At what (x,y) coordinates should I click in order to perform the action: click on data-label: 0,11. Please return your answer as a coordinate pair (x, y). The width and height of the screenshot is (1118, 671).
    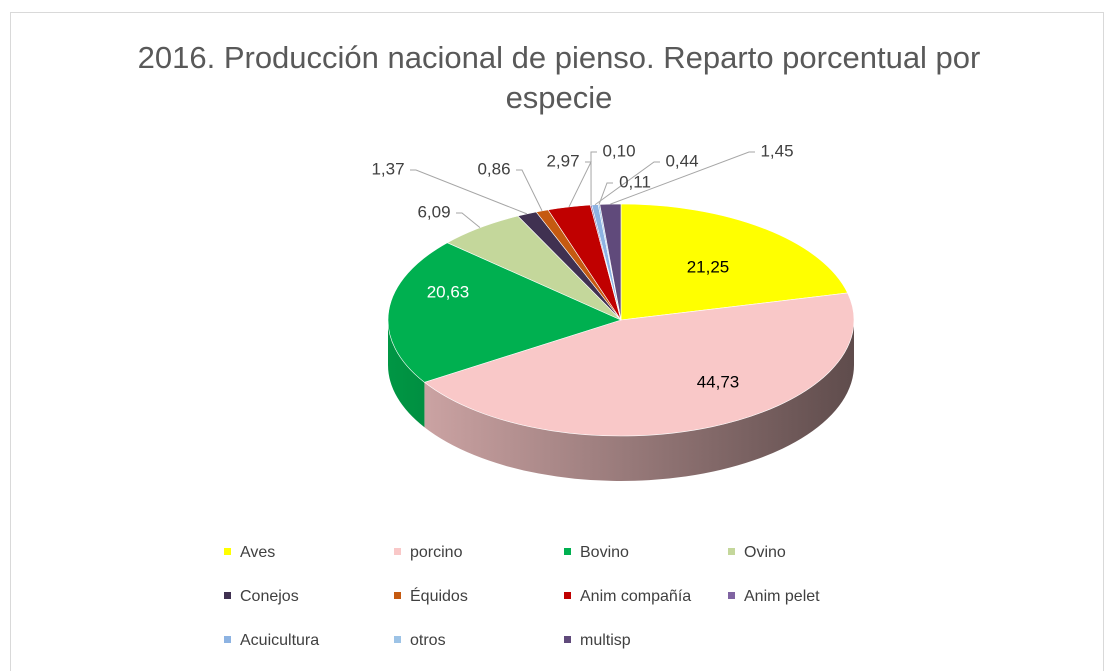
    Looking at the image, I should click on (635, 181).